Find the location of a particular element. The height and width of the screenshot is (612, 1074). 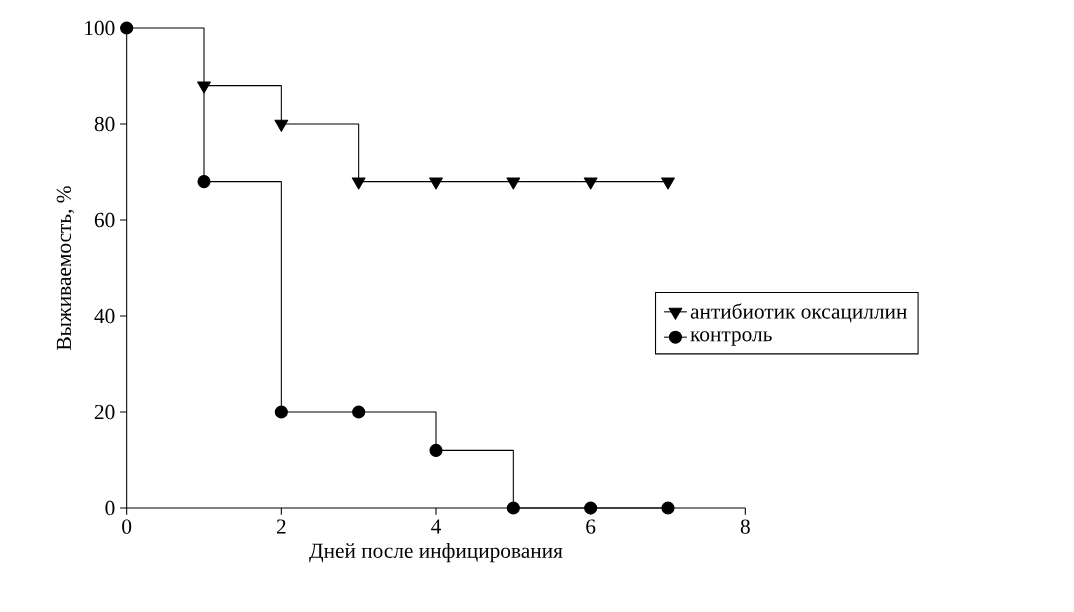

x-tick-label: 0 is located at coordinates (127, 526).